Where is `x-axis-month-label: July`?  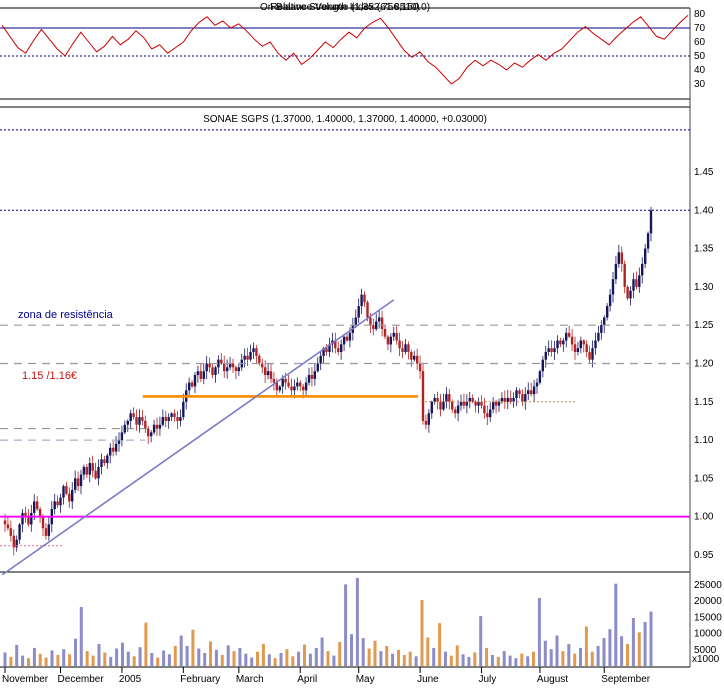
x-axis-month-label: July is located at coordinates (487, 679).